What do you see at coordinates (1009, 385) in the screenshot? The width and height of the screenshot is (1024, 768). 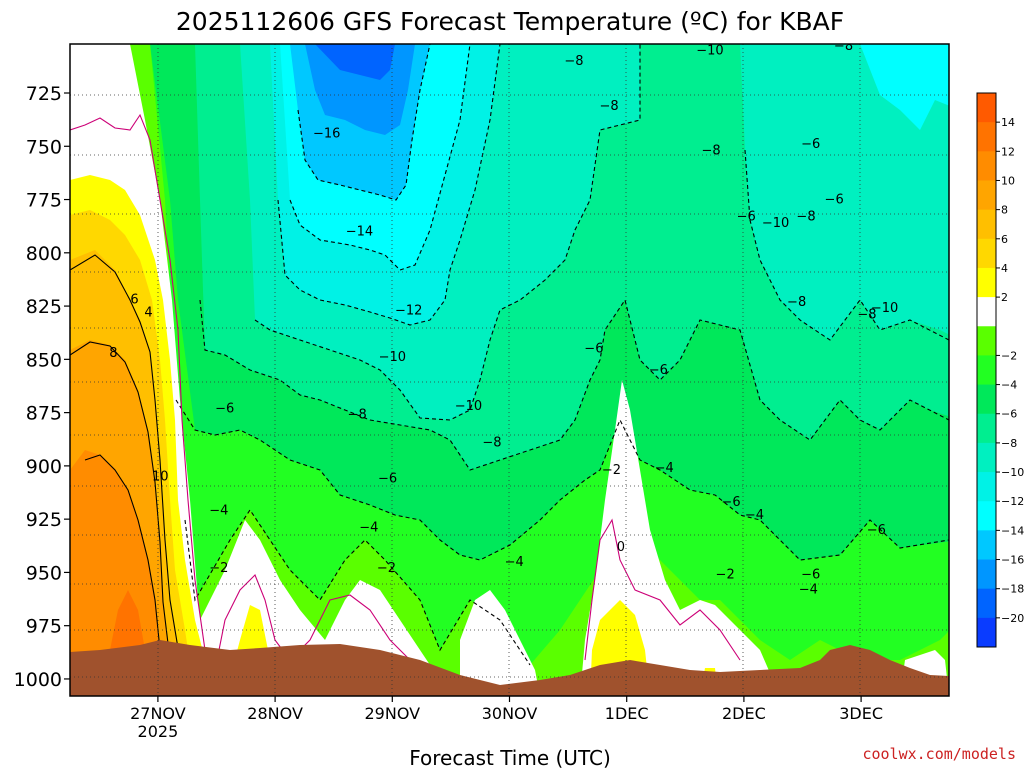 I see `colorbar-tick-label: −4` at bounding box center [1009, 385].